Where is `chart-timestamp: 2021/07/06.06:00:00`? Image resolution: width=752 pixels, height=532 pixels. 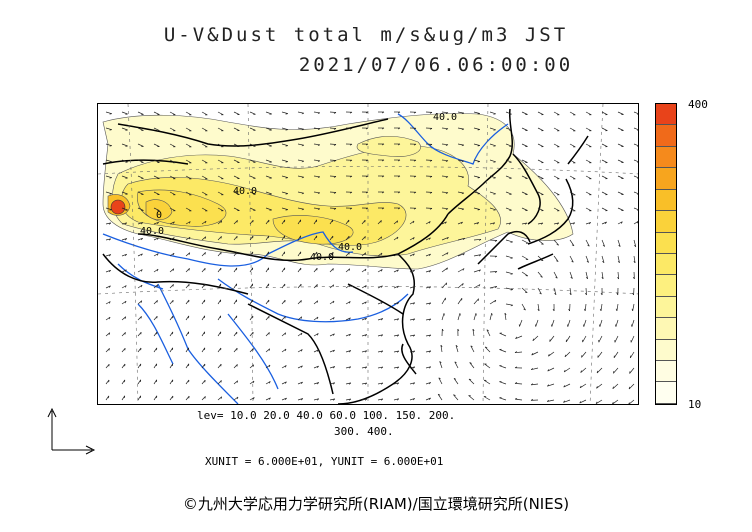 chart-timestamp: 2021/07/06.06:00:00 is located at coordinates (436, 65).